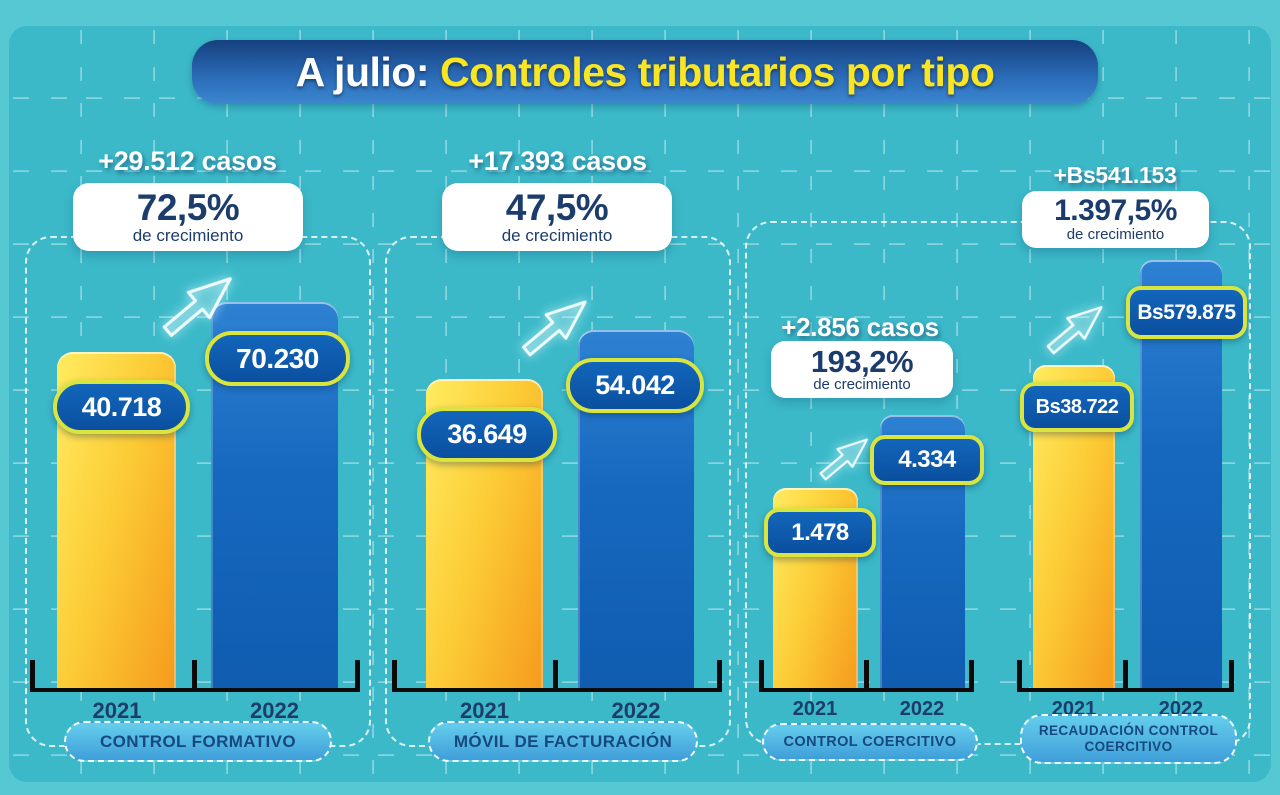 The width and height of the screenshot is (1280, 795). Describe the element at coordinates (1128, 739) in the screenshot. I see `category-label-recaudacion: RECAUDACIÓN CONTROL COERCITIVO` at that location.